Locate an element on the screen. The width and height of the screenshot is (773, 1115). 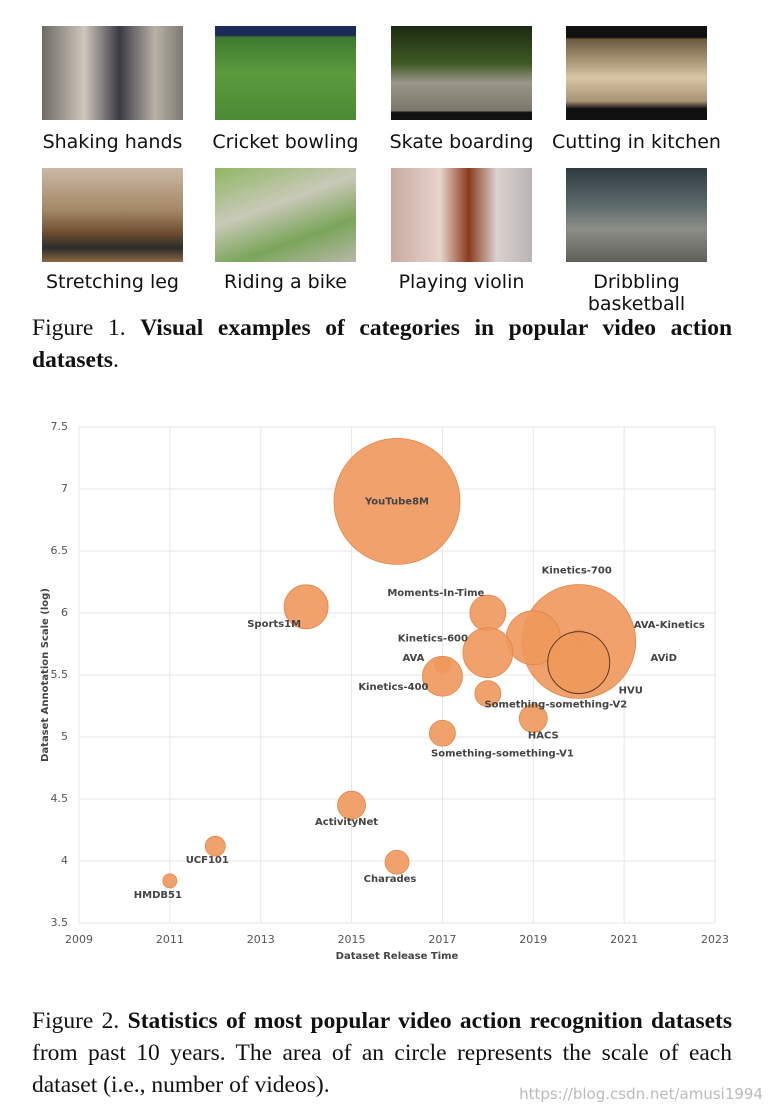
bubble-label: Kinetics-600 is located at coordinates (433, 639).